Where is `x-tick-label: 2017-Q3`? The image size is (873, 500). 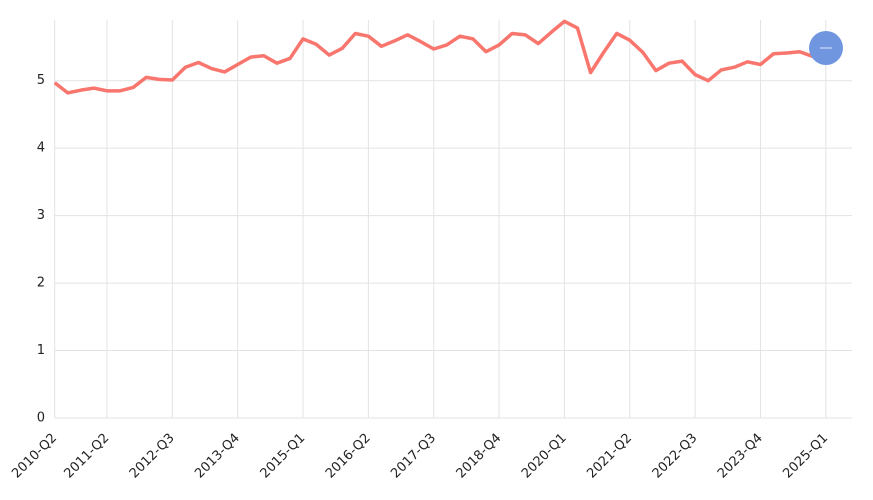
x-tick-label: 2017-Q3 is located at coordinates (413, 456).